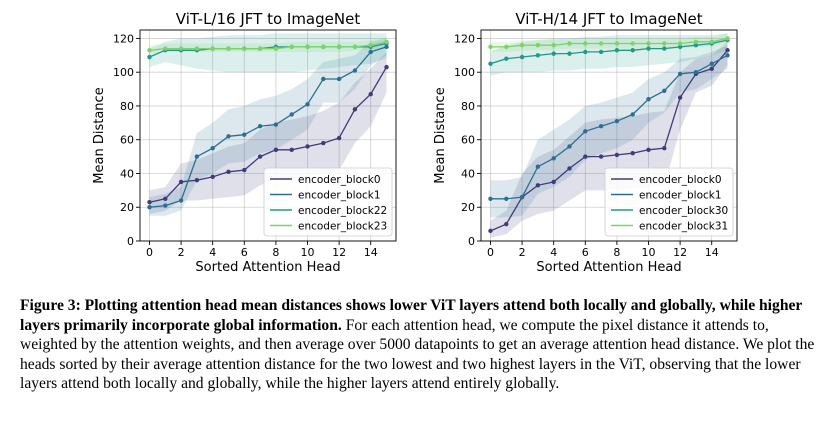 This screenshot has width=834, height=425. Describe the element at coordinates (680, 252) in the screenshot. I see `x-tick-label: 12` at that location.